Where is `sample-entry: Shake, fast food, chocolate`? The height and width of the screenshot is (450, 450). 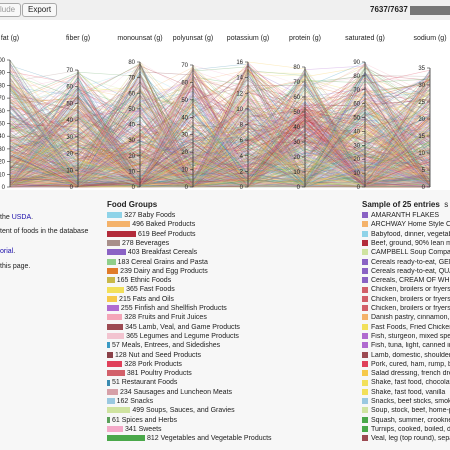 sample-entry: Shake, fast food, chocolate is located at coordinates (406, 383).